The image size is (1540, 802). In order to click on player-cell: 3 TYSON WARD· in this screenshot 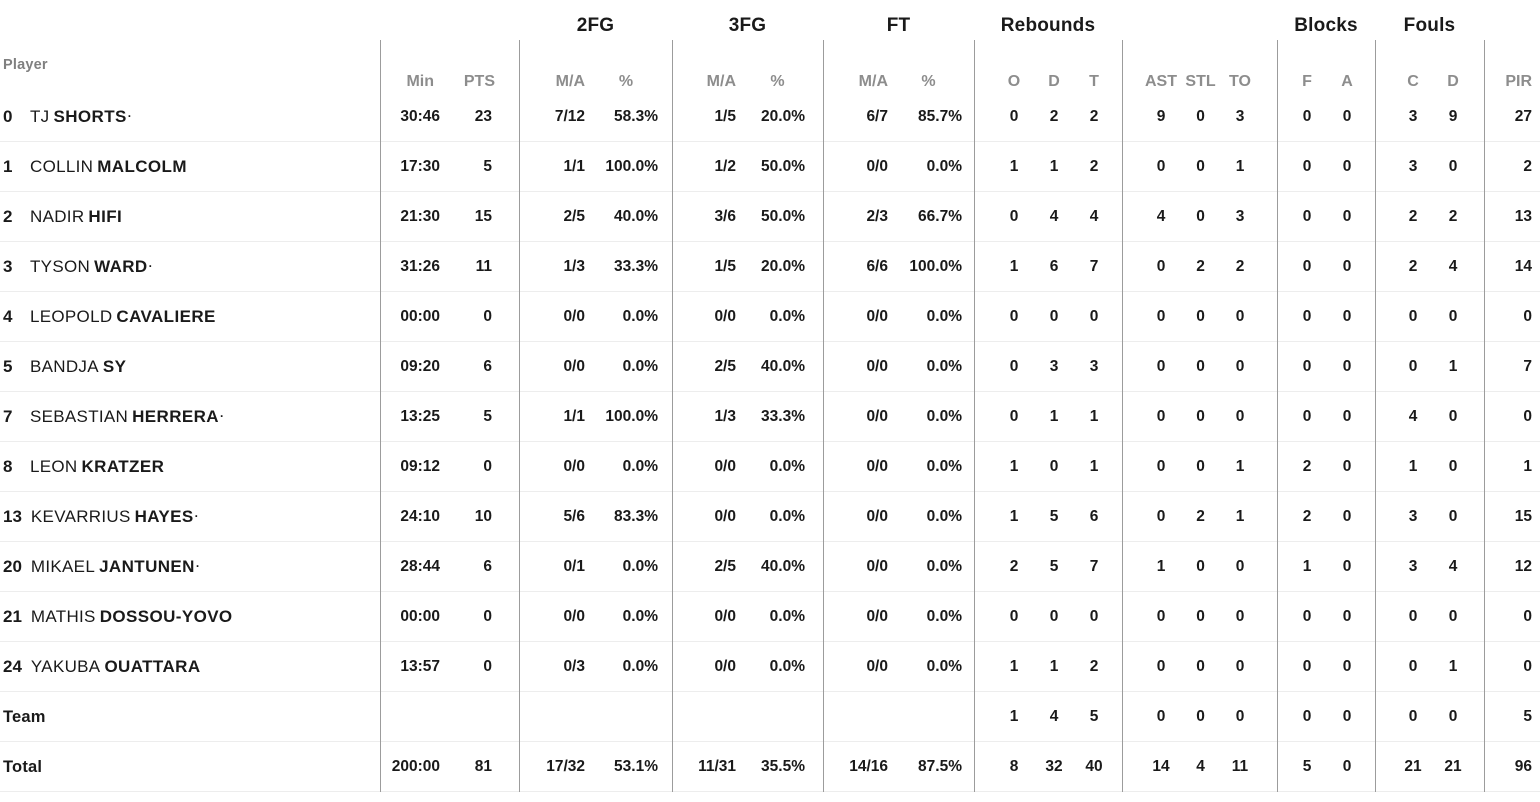, I will do `click(190, 266)`.